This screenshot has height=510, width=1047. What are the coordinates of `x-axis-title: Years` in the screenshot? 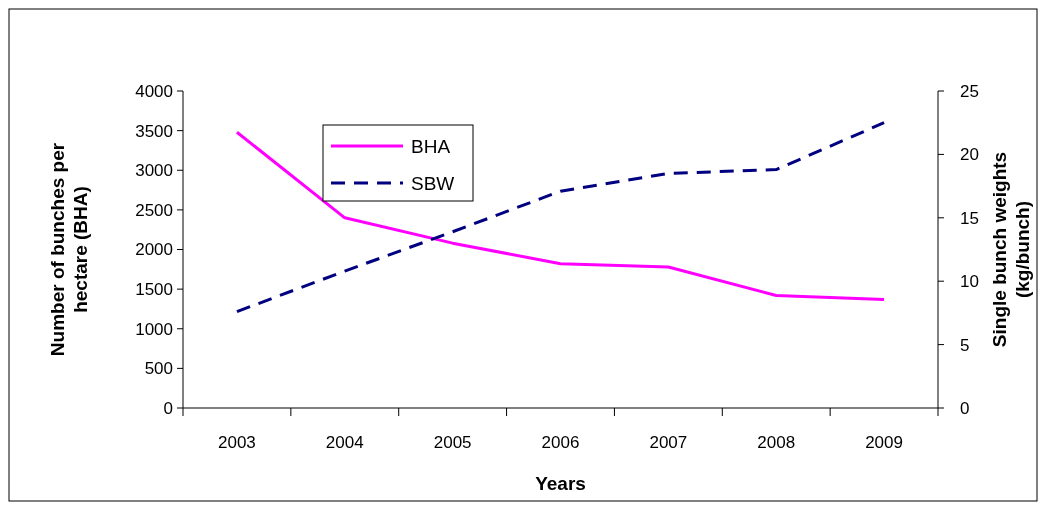 It's located at (560, 483).